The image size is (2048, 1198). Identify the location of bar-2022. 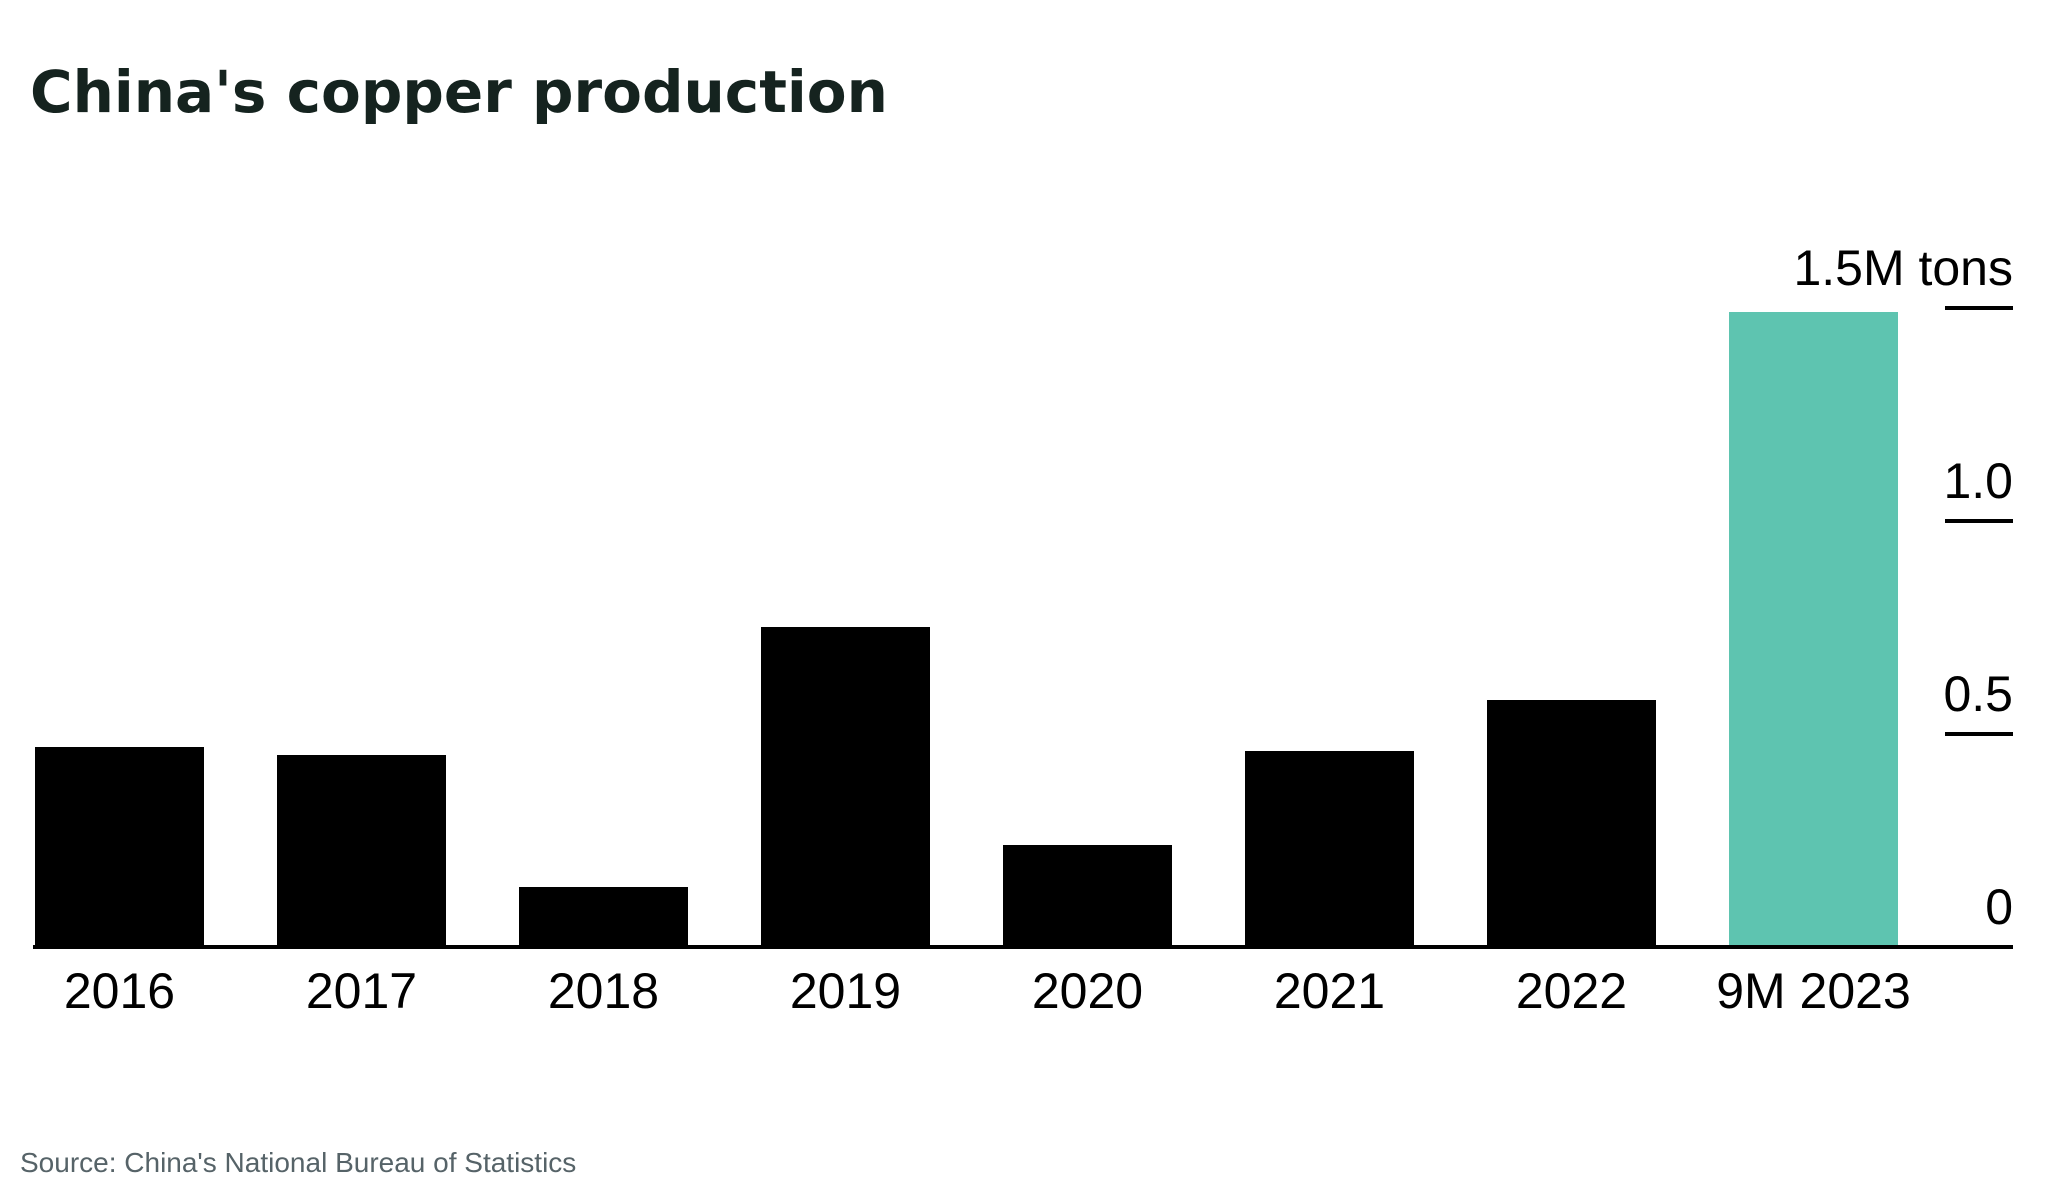
(1571, 823).